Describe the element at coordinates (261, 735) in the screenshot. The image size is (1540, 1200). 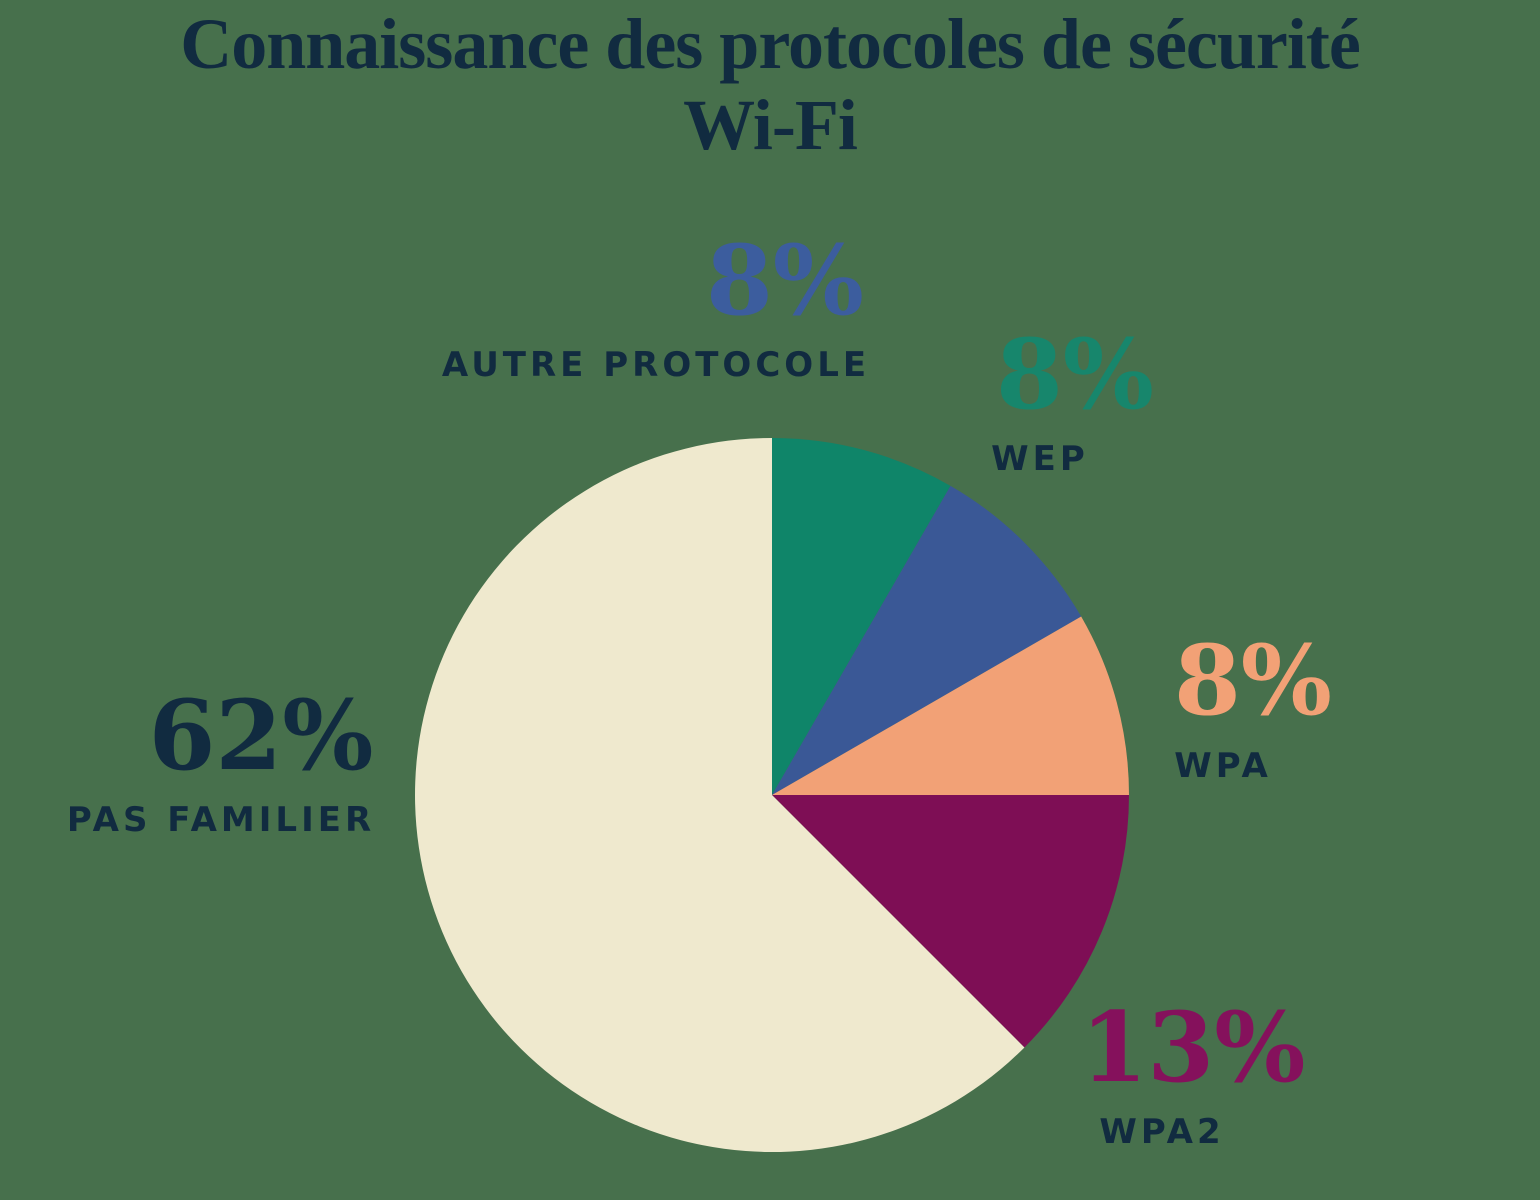
I see `callout-value-pas-familier: 62%` at that location.